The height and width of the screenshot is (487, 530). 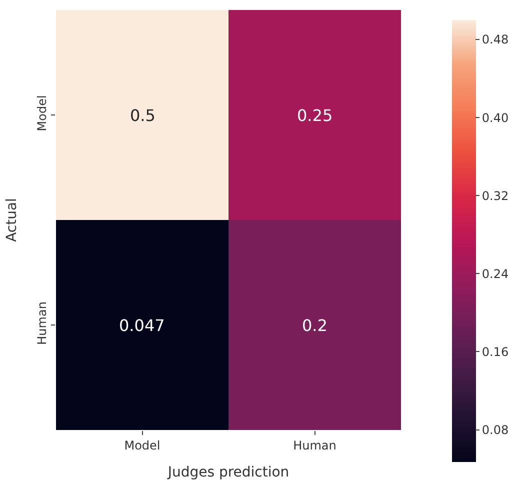 I want to click on color-bar-label: 0.08, so click(x=495, y=430).